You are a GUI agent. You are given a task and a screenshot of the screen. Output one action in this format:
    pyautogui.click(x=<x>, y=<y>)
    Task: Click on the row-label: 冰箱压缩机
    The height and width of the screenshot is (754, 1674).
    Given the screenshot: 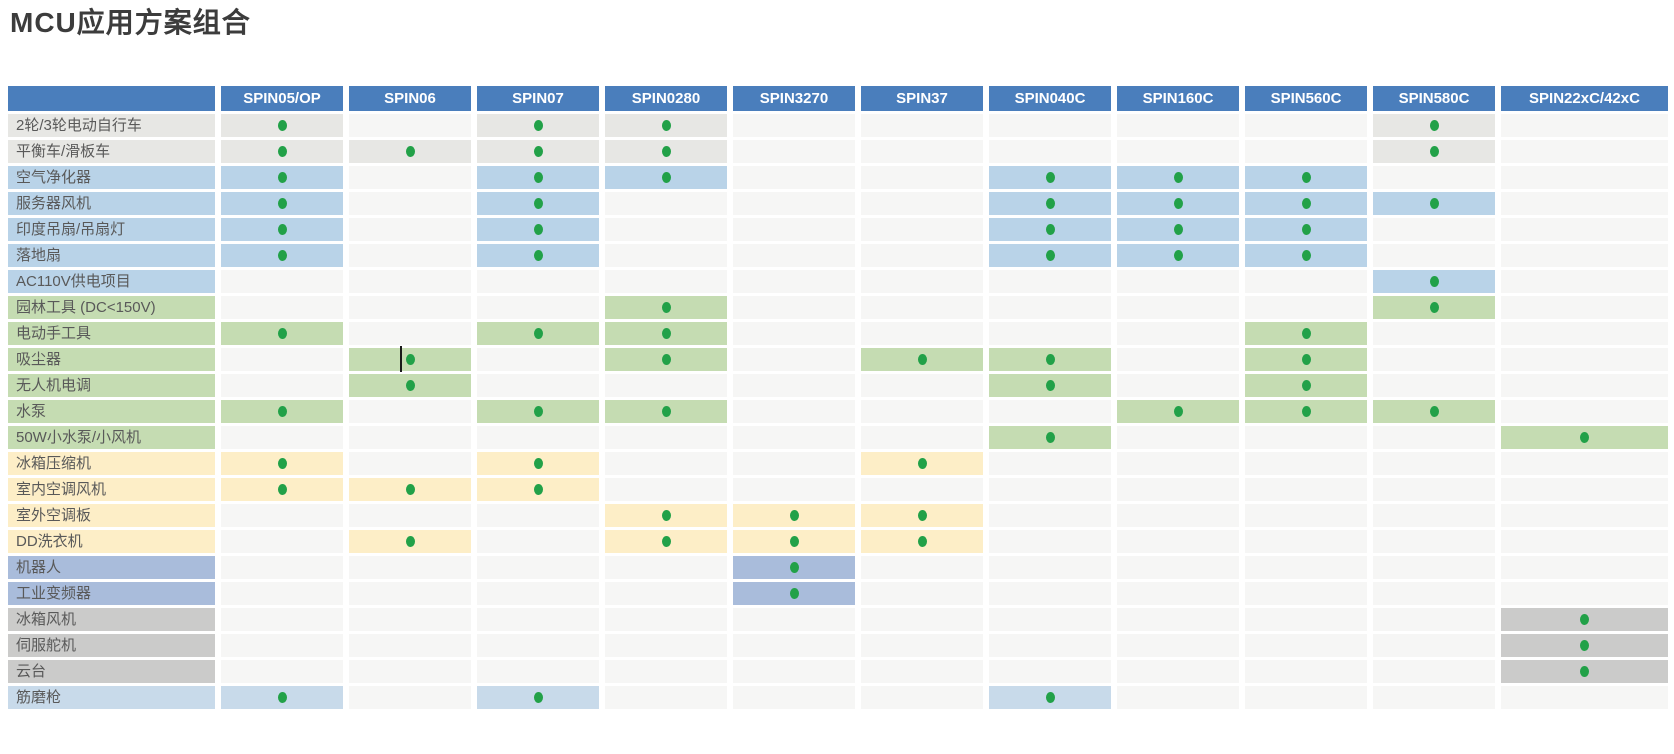 What is the action you would take?
    pyautogui.click(x=111, y=463)
    